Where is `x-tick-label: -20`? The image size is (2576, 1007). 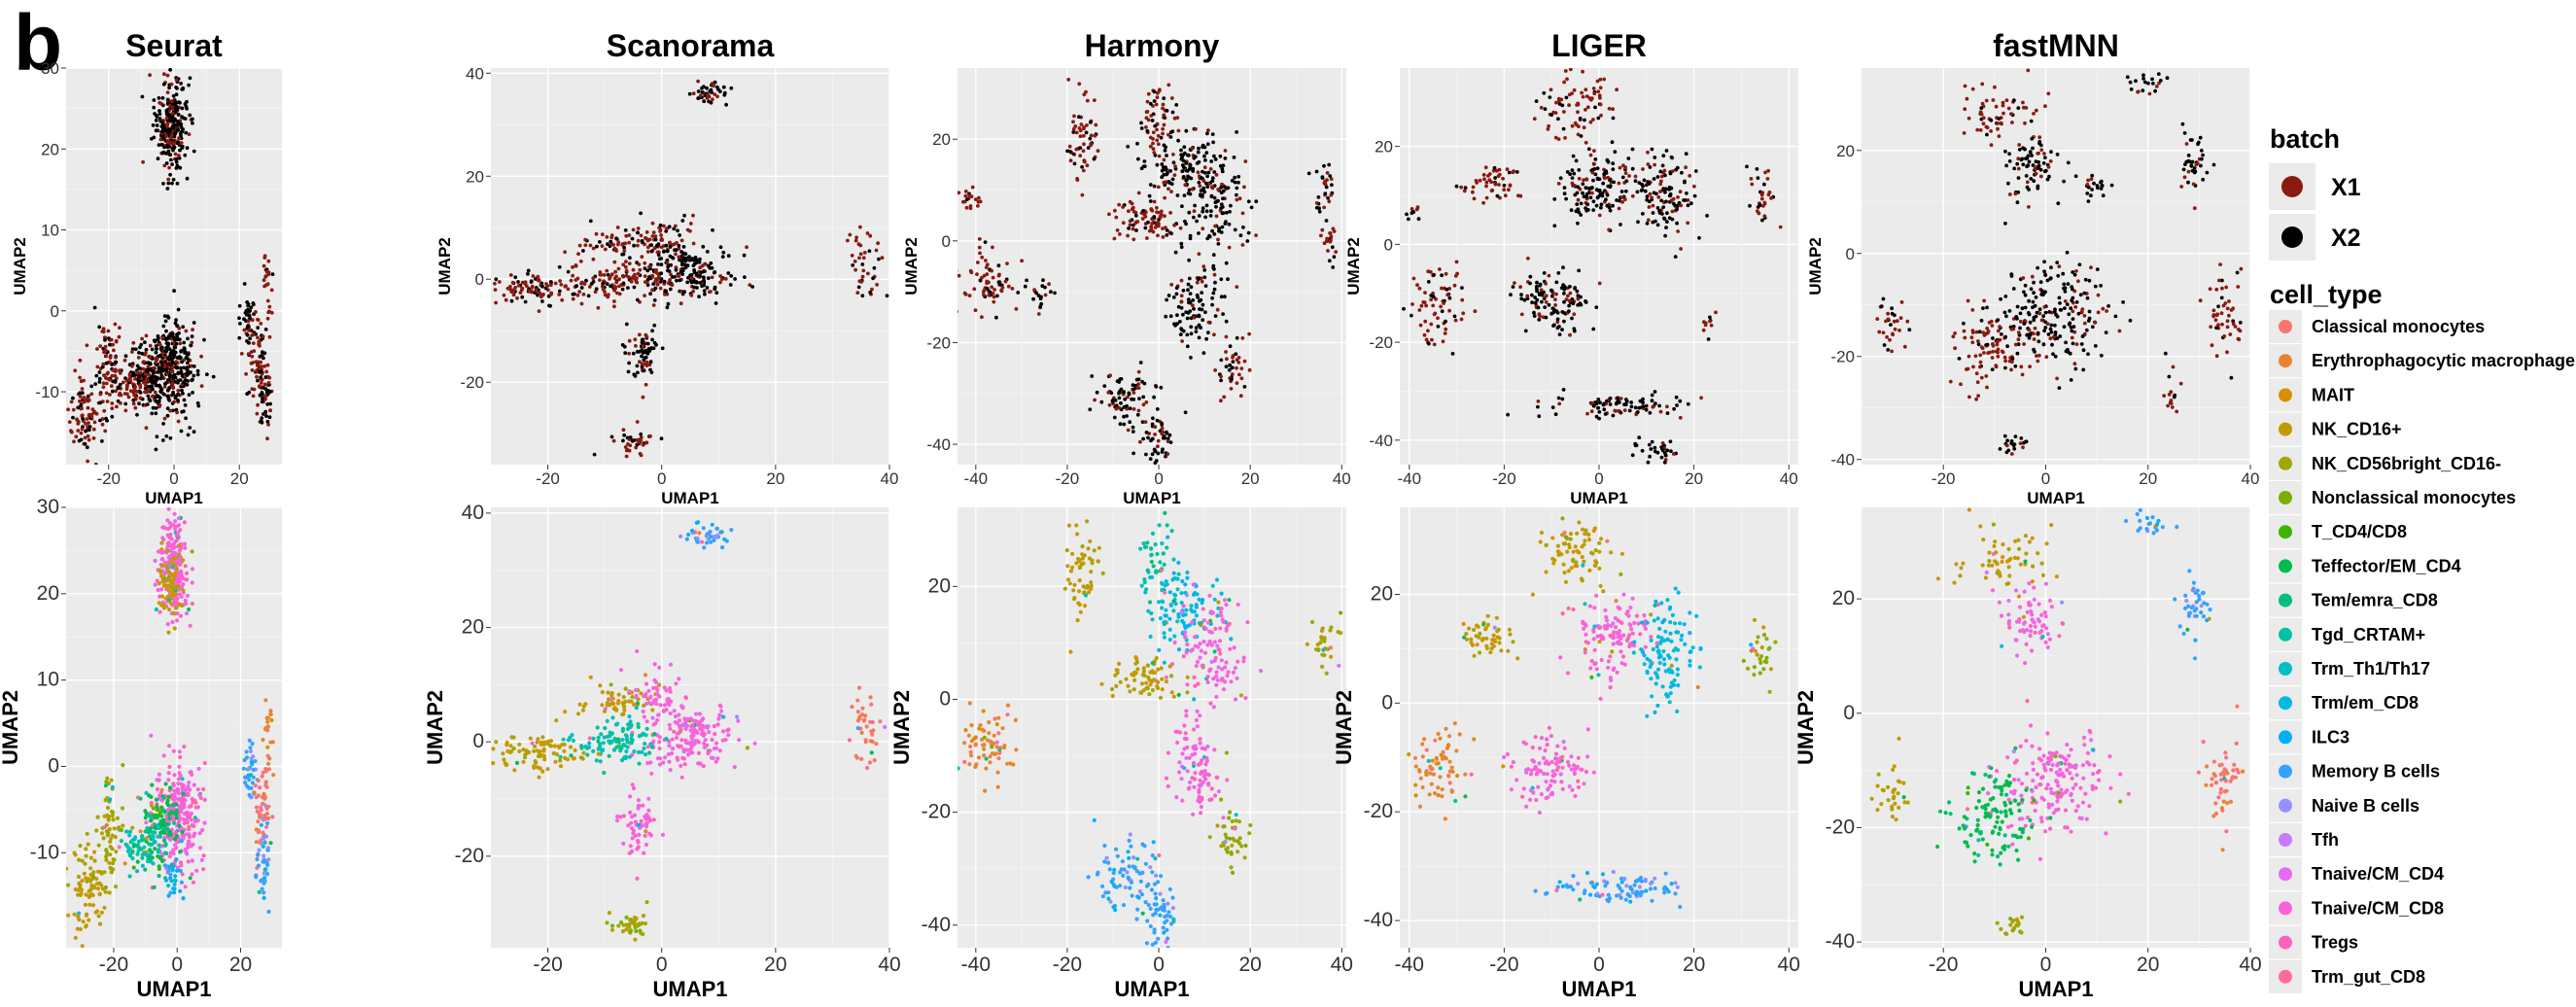 x-tick-label: -20 is located at coordinates (1944, 479).